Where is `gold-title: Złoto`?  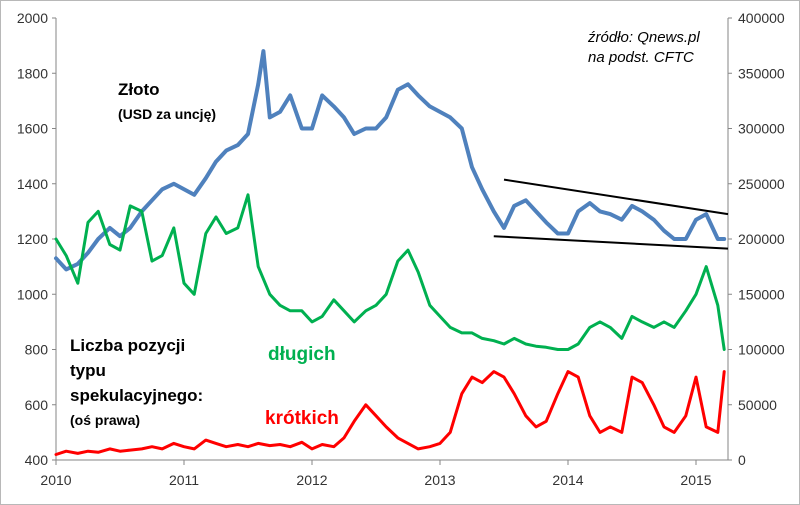 gold-title: Złoto is located at coordinates (139, 89).